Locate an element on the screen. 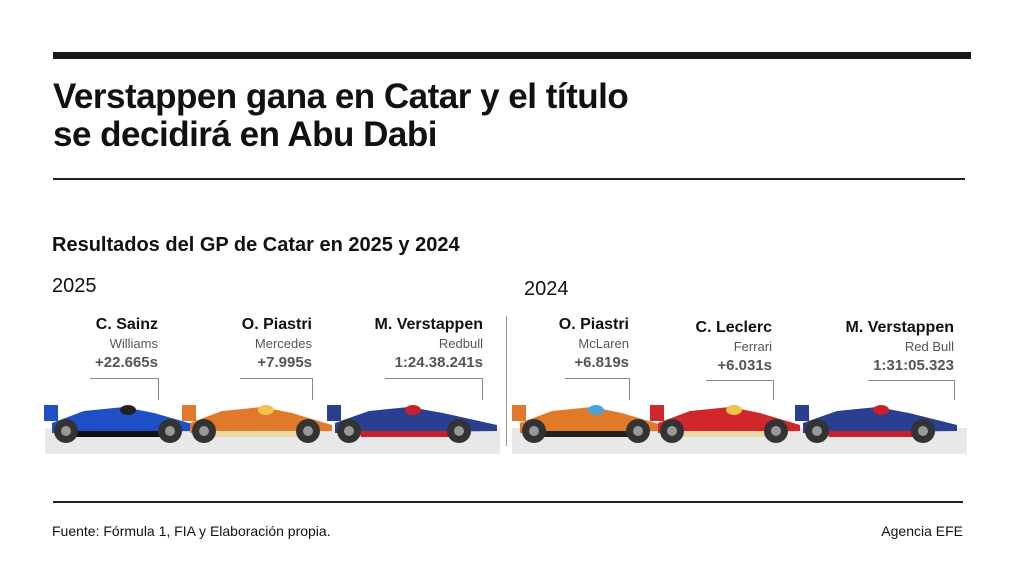 Image resolution: width=1024 pixels, height=563 pixels. footer-rule is located at coordinates (508, 502).